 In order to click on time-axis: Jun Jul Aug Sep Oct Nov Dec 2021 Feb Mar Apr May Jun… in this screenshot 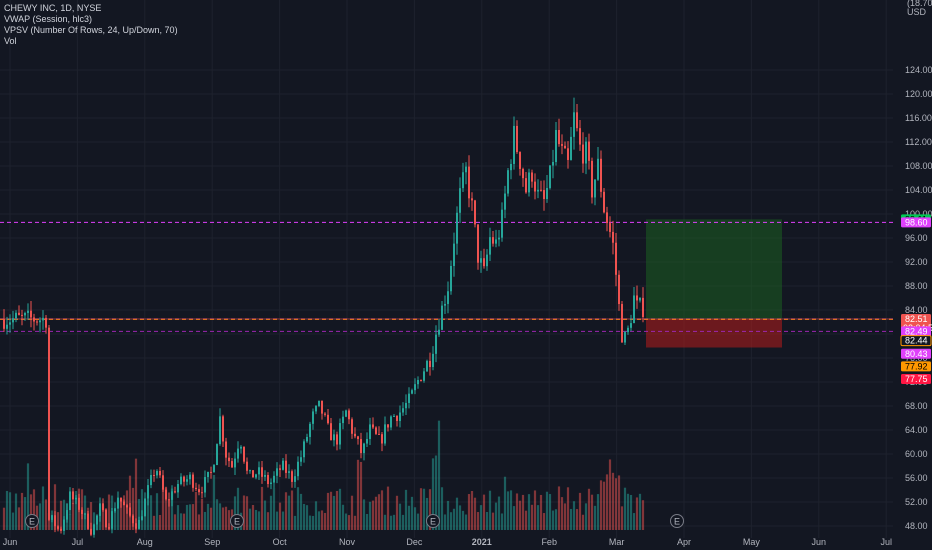, I will do `click(447, 542)`.